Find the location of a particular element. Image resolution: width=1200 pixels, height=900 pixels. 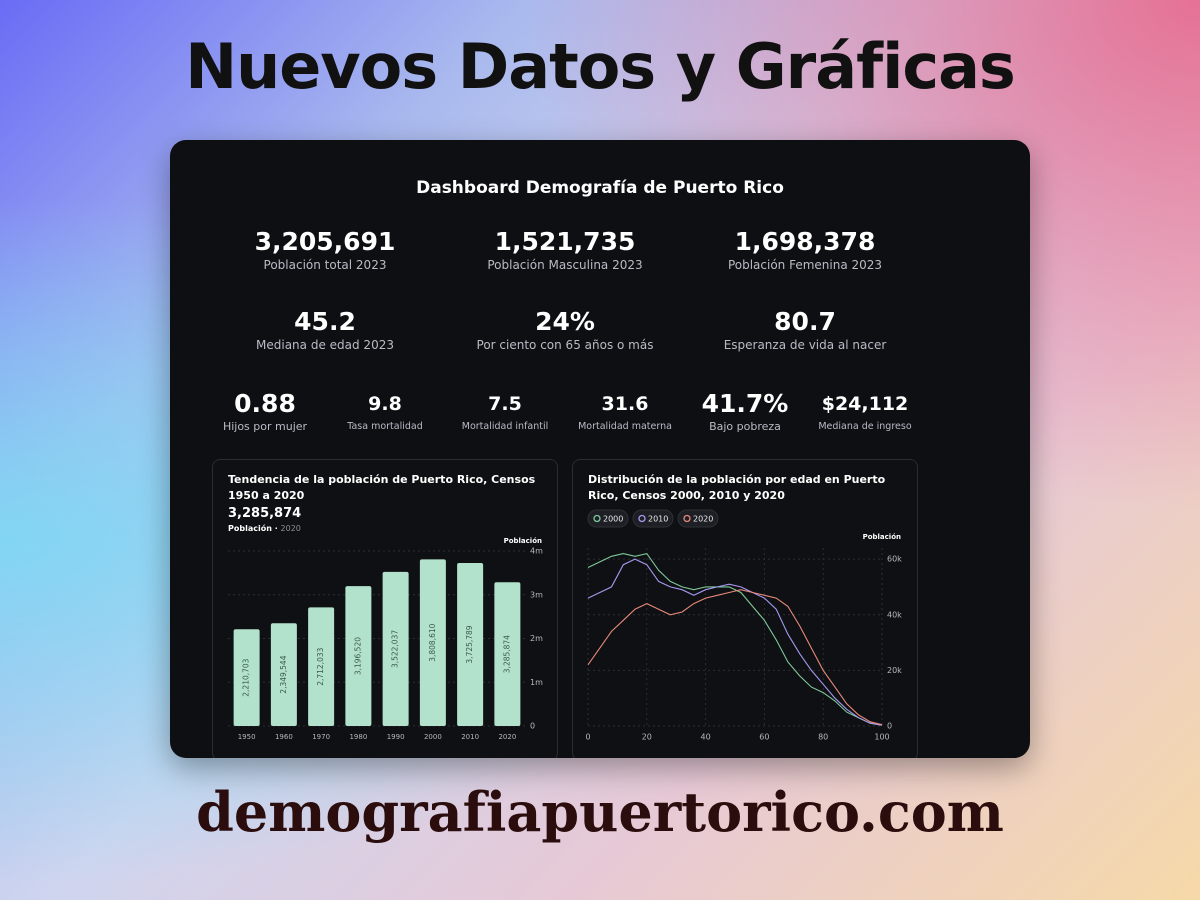

x-tick-label: 2000 is located at coordinates (433, 737).